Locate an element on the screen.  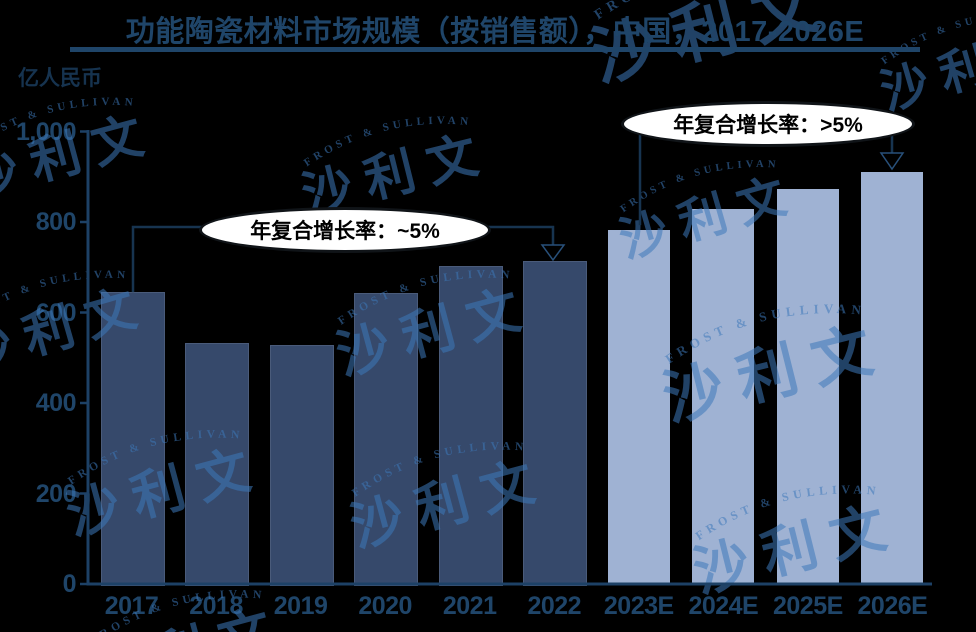
y-tick-label-1000: 1,000 is located at coordinates (46, 131).